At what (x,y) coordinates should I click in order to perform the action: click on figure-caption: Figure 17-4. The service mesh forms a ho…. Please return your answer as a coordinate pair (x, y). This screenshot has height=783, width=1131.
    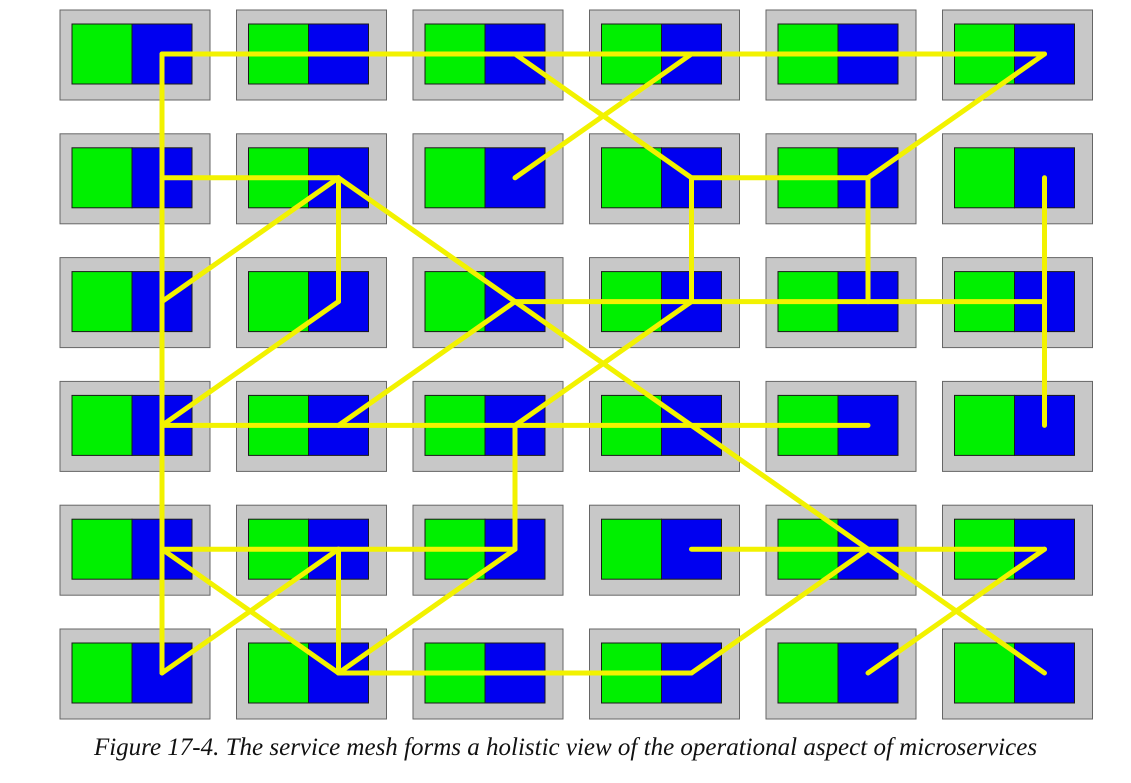
    Looking at the image, I should click on (565, 747).